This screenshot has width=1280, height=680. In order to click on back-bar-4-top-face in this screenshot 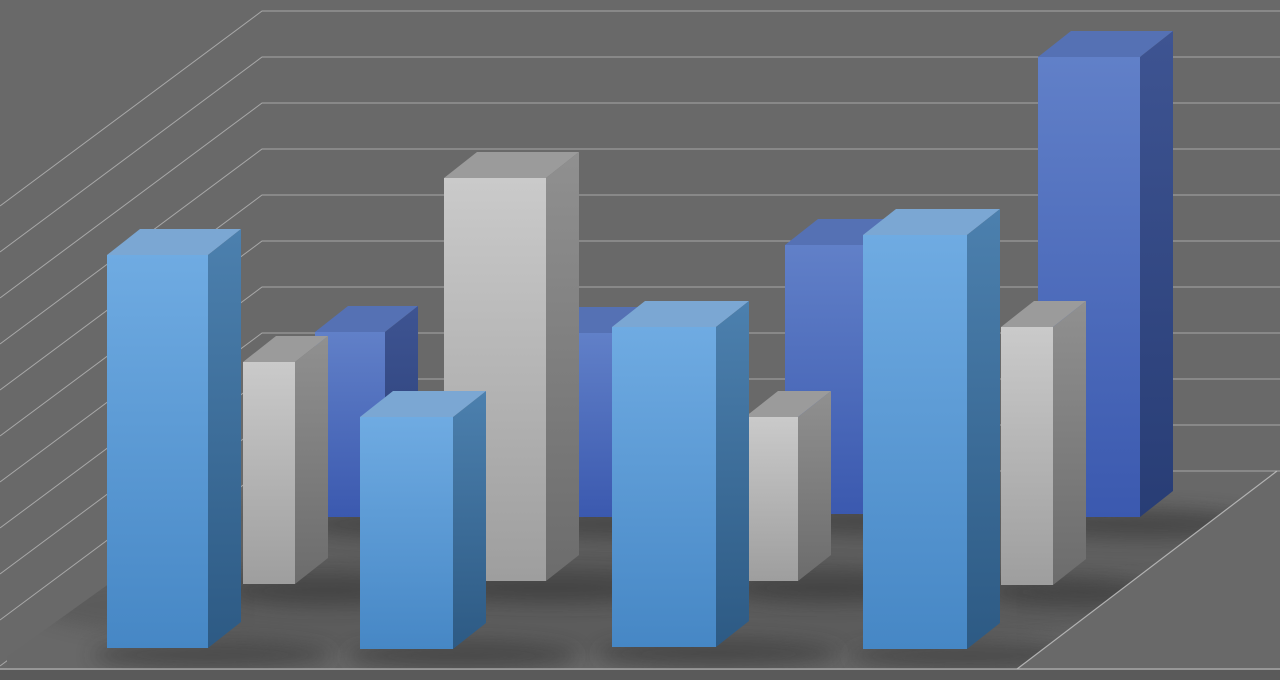, I will do `click(1105, 44)`.